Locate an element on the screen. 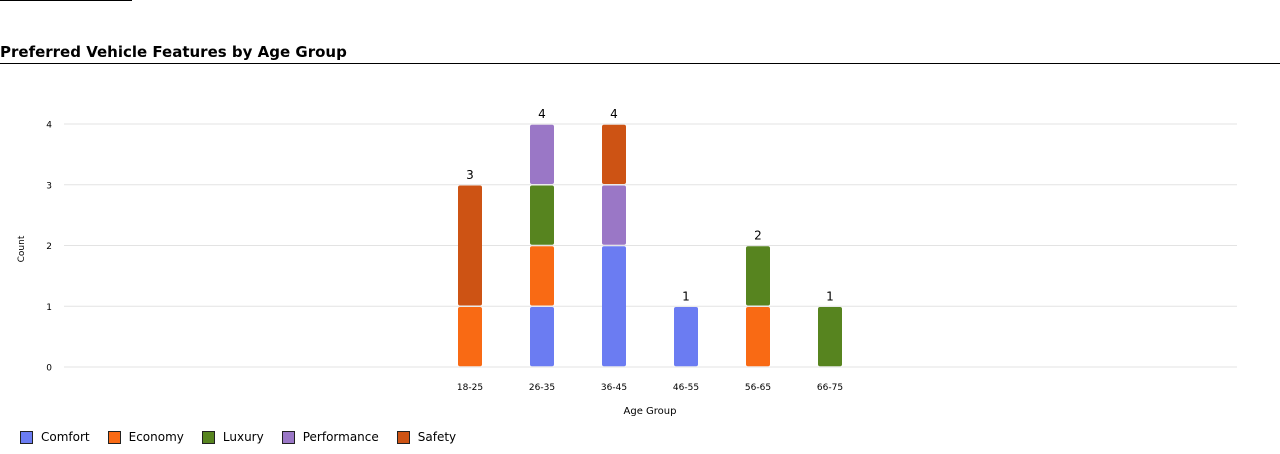  x-tick-labels: 18-25 26-35 36-45 46-55 56-65 66-75 is located at coordinates (650, 388).